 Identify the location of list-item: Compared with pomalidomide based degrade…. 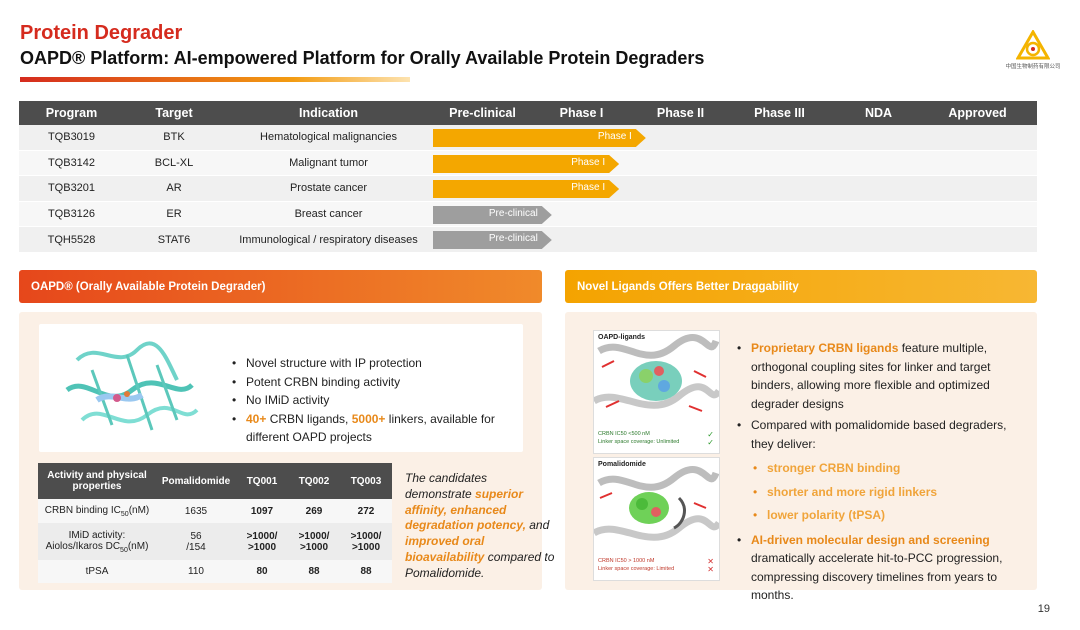
(882, 434).